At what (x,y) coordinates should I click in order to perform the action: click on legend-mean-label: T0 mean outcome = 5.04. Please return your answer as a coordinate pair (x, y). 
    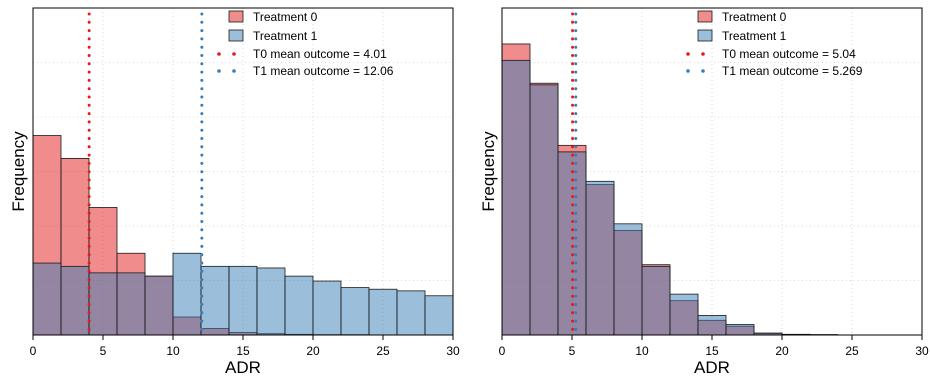
    Looking at the image, I should click on (789, 54).